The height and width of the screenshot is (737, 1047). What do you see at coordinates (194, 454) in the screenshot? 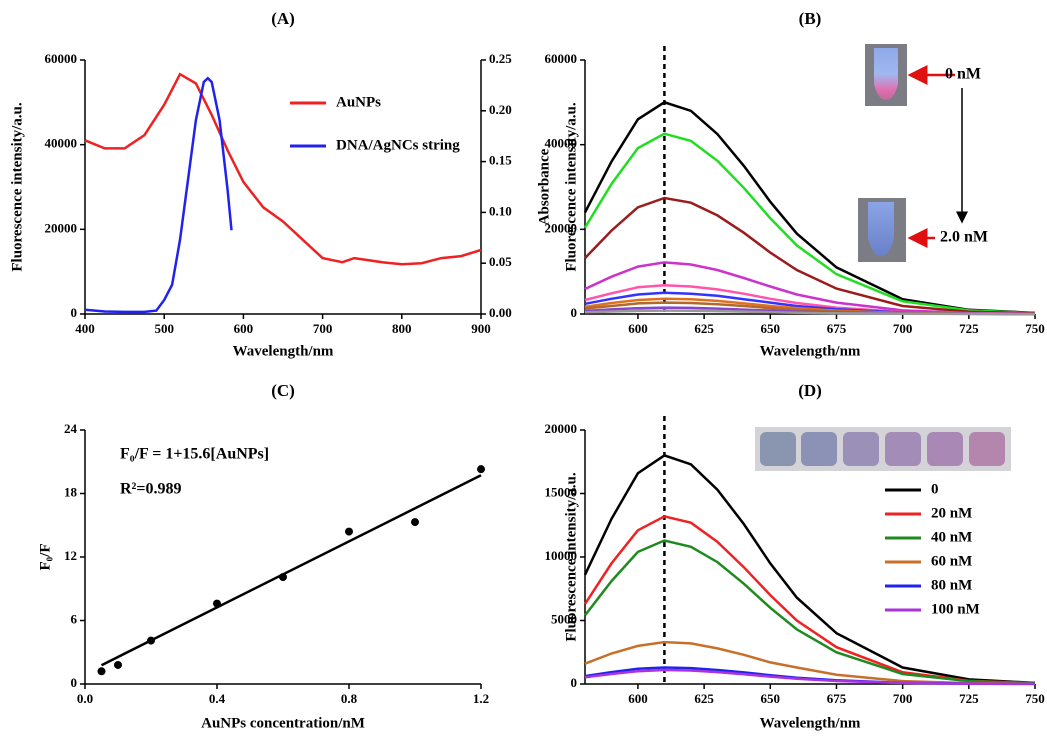
I see `annotation: F₀/F = 1+15.6[AuNPs]` at bounding box center [194, 454].